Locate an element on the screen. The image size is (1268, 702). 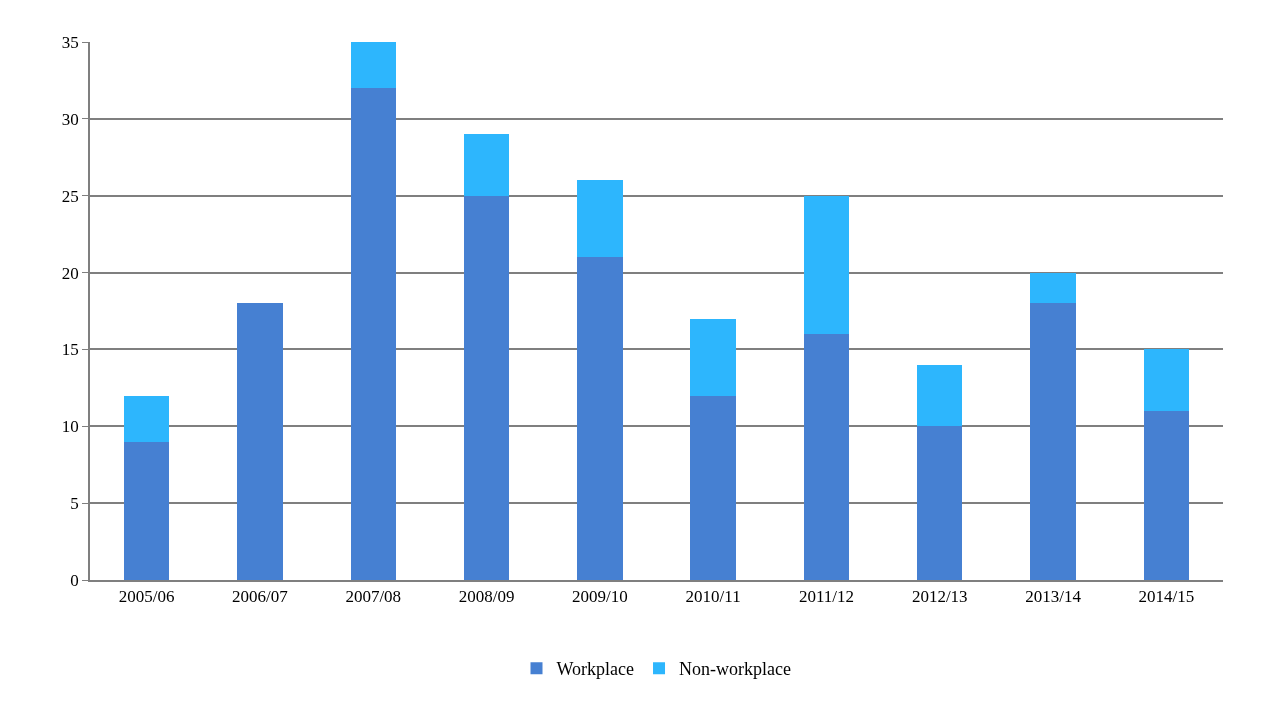
y-tick-label: 20 is located at coordinates (70, 273).